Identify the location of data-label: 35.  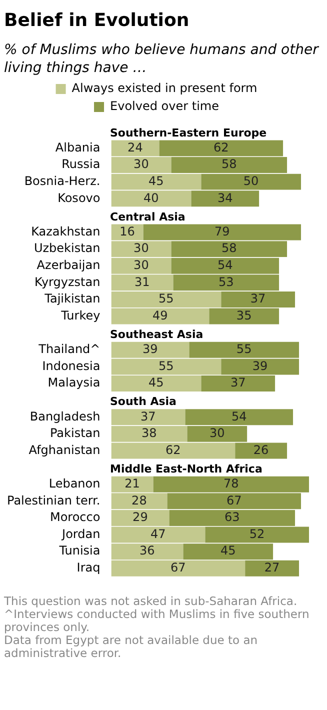
(244, 315).